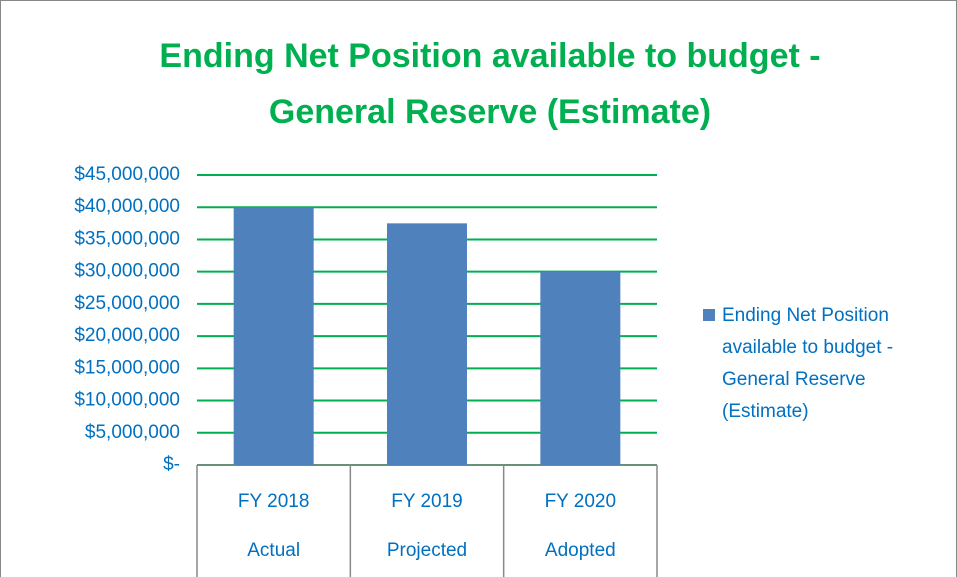  What do you see at coordinates (580, 501) in the screenshot?
I see `x-tick-label: FY 2020` at bounding box center [580, 501].